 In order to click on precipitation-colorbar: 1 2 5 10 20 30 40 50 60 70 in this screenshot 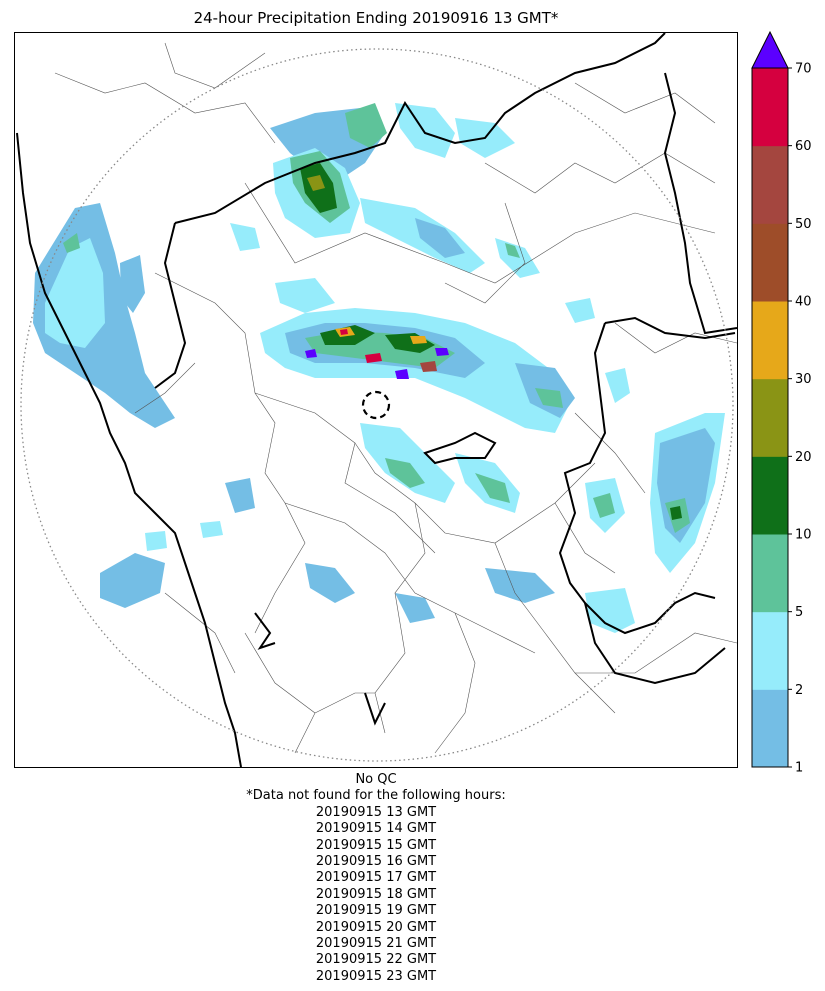, I will do `click(781, 403)`.